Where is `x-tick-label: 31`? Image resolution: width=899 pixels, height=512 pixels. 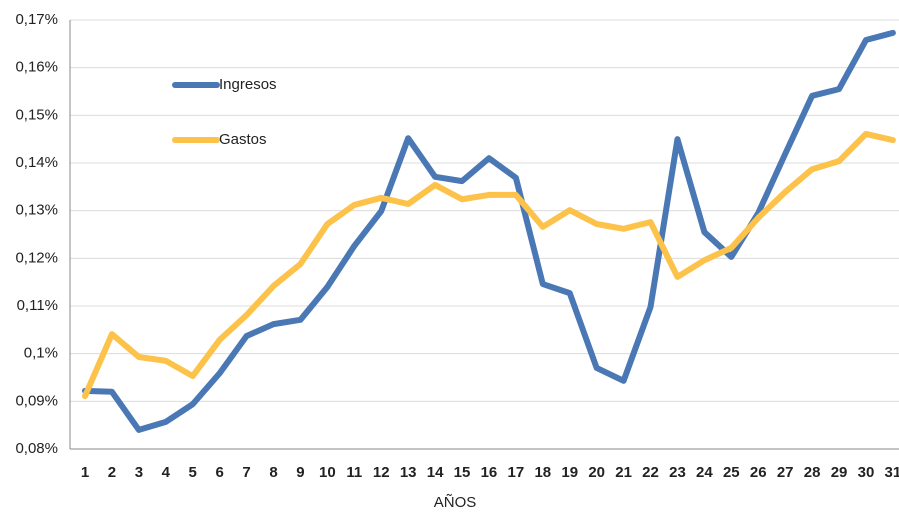 x-tick-label: 31 is located at coordinates (892, 472).